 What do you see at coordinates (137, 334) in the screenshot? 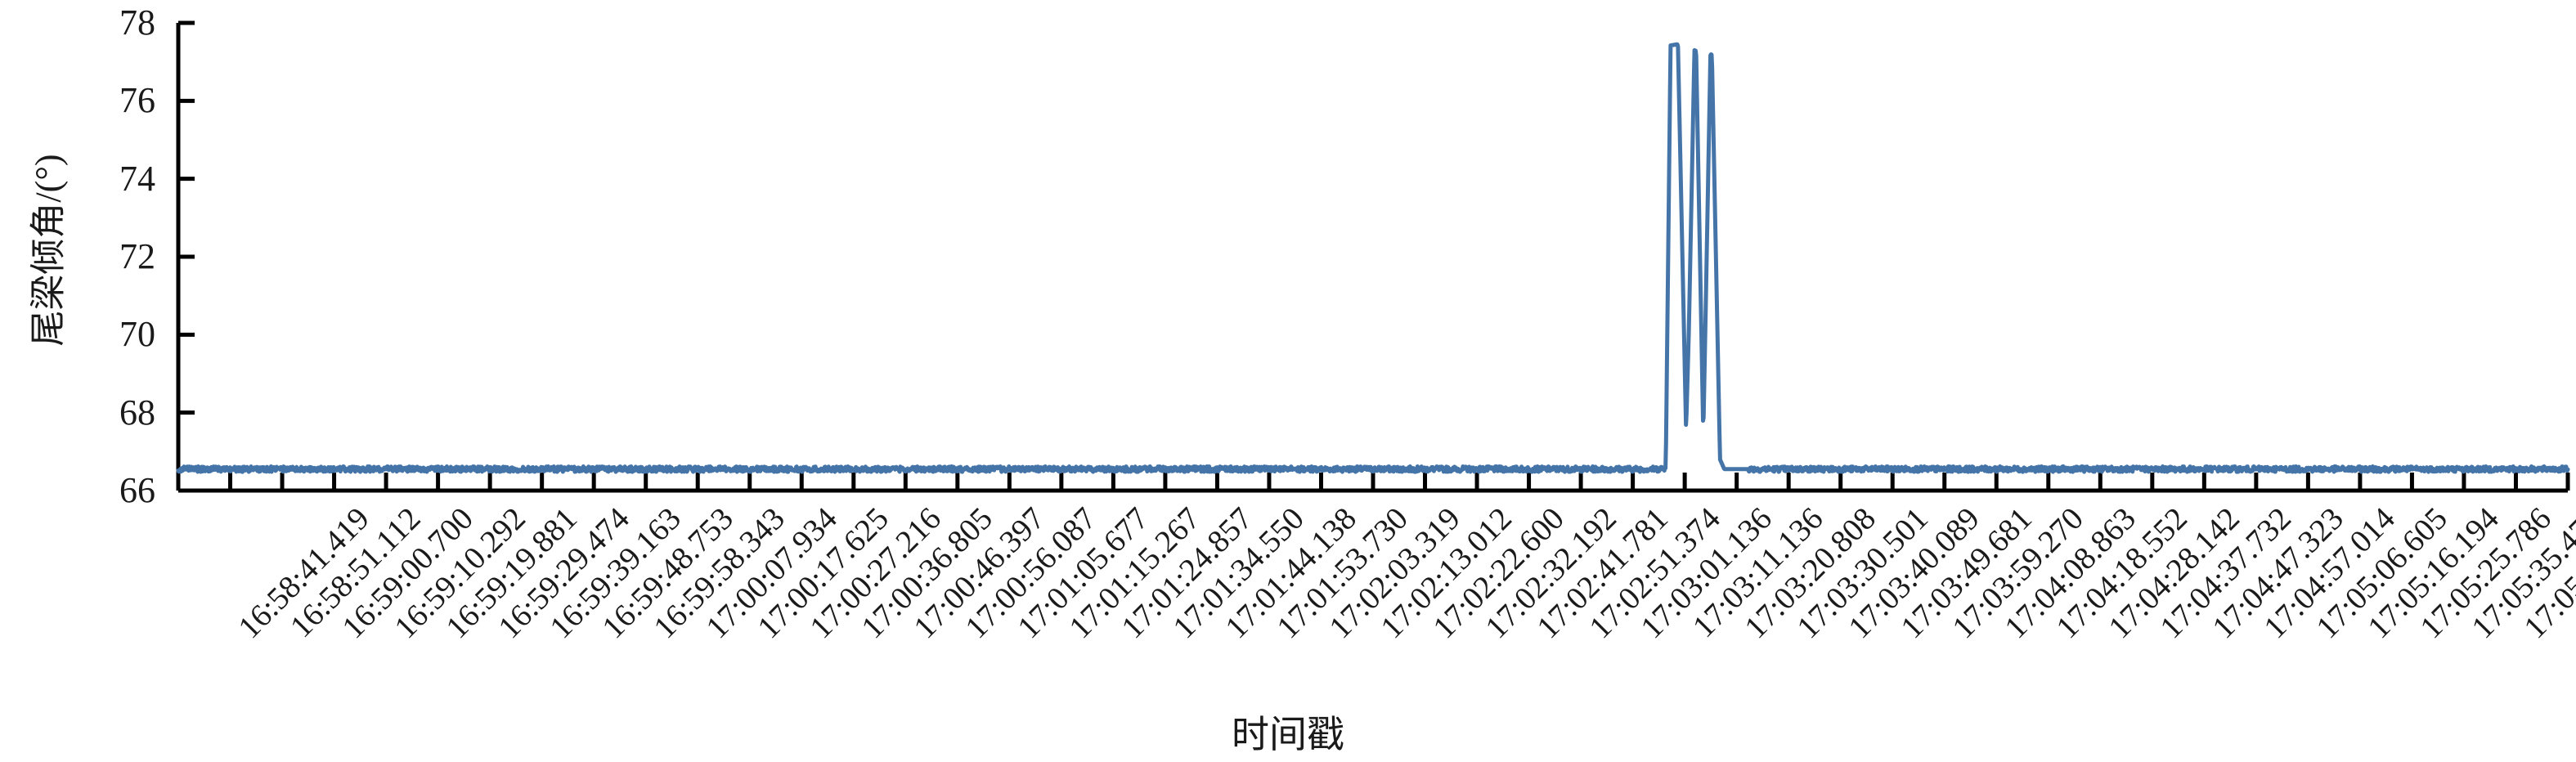
I see `y-axis-tick-label: 70` at bounding box center [137, 334].